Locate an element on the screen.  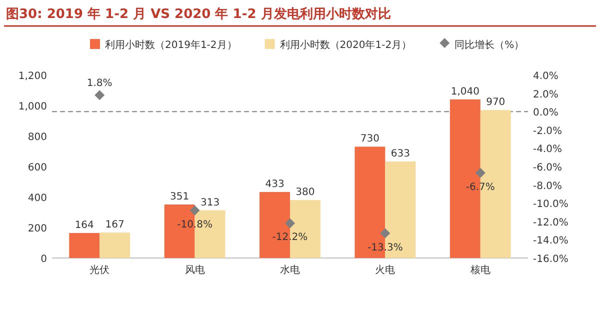
y-tick-label: 1,200 is located at coordinates (32, 76).